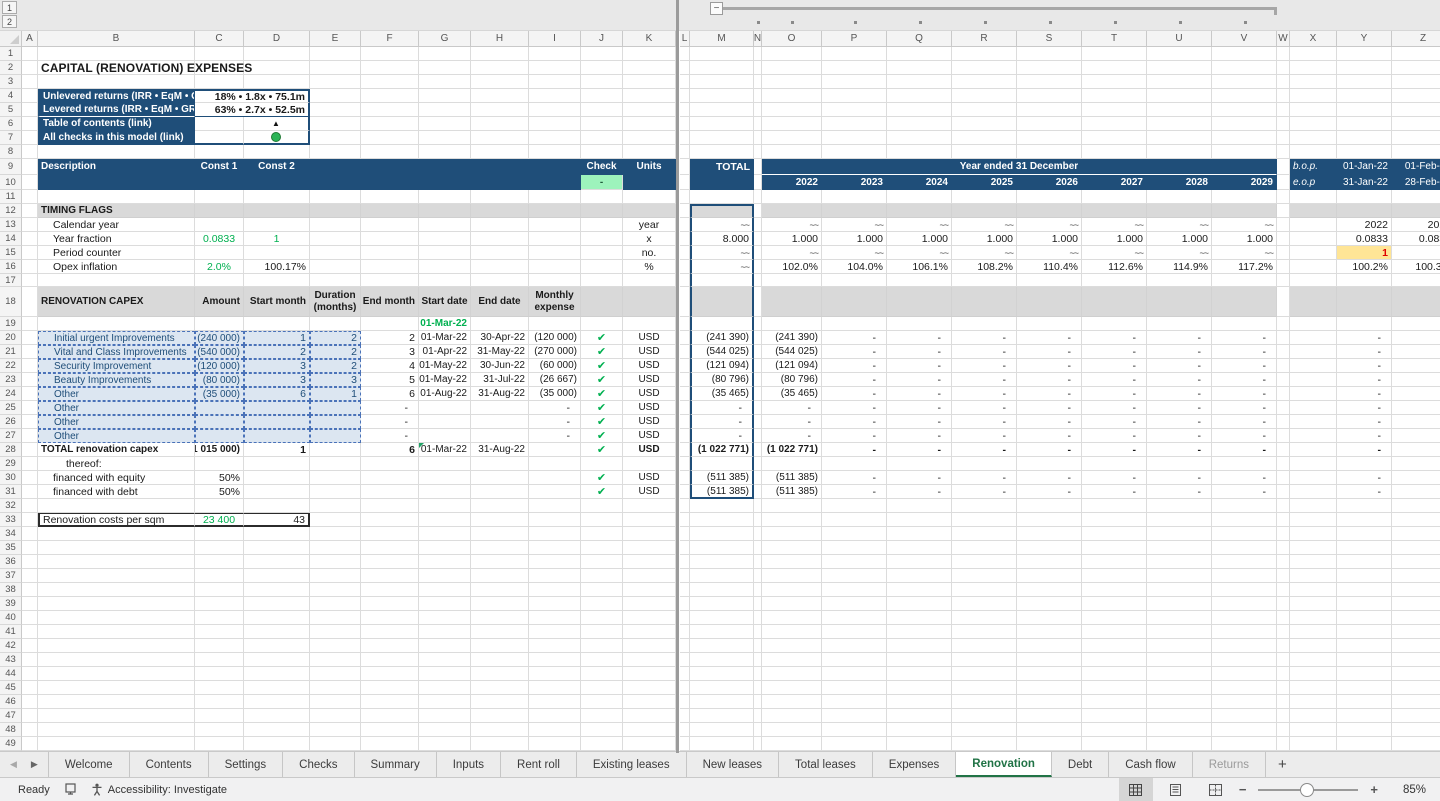 This screenshot has width=1440, height=801. What do you see at coordinates (469, 764) in the screenshot?
I see `tab-inputs: Inputs` at bounding box center [469, 764].